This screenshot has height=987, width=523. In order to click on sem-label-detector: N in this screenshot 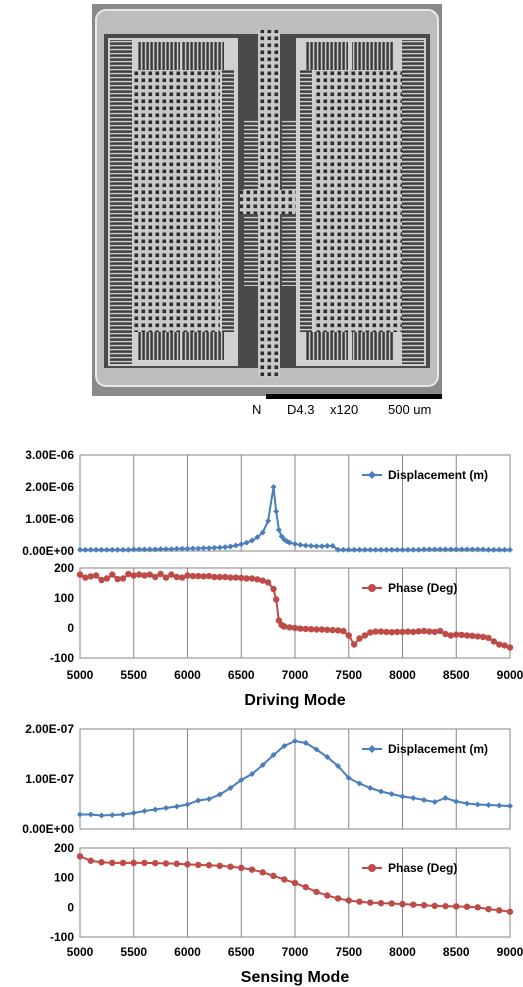, I will do `click(256, 409)`.